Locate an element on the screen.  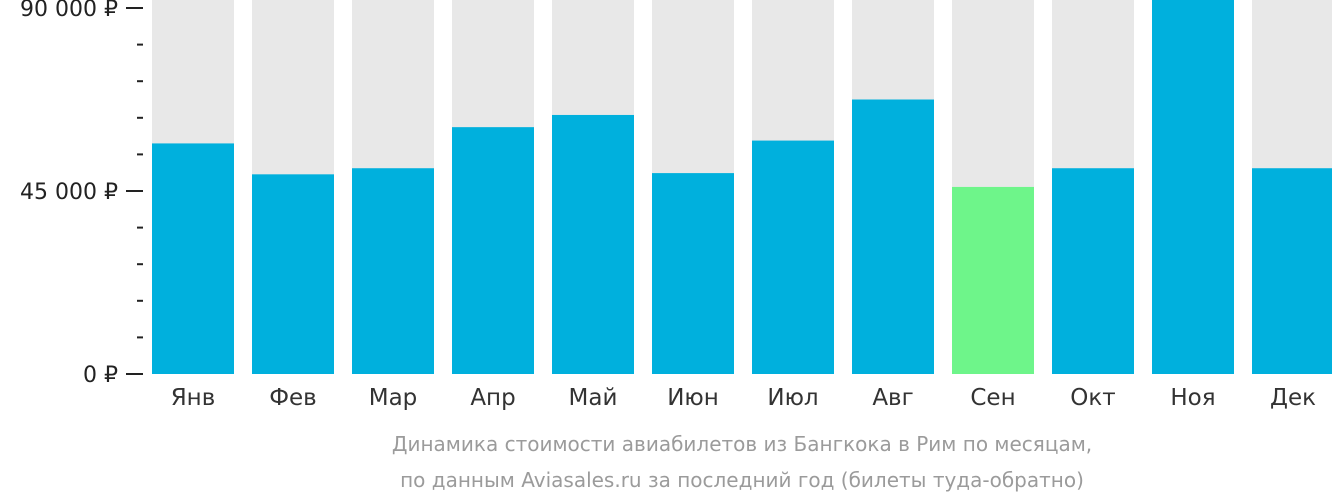
x-tick-label-3: Мар is located at coordinates (393, 398).